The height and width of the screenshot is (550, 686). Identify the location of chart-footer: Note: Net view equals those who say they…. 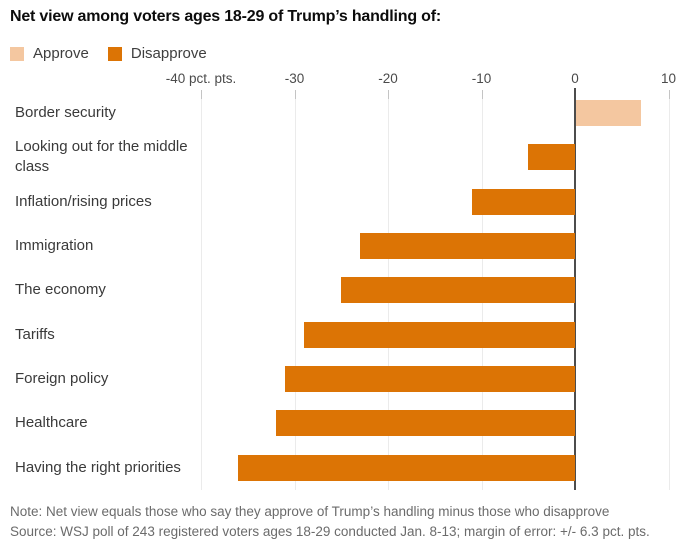
(330, 521).